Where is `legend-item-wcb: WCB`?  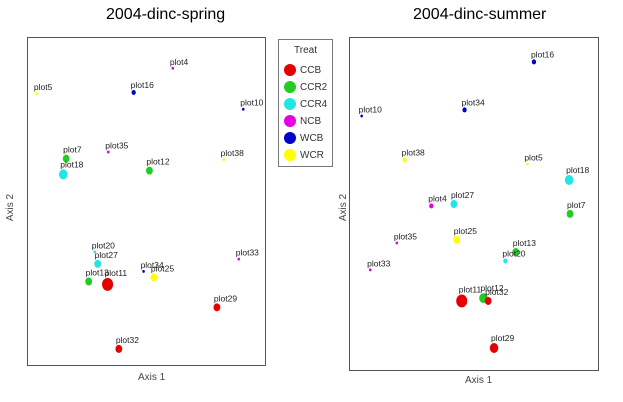 legend-item-wcb: WCB is located at coordinates (303, 138).